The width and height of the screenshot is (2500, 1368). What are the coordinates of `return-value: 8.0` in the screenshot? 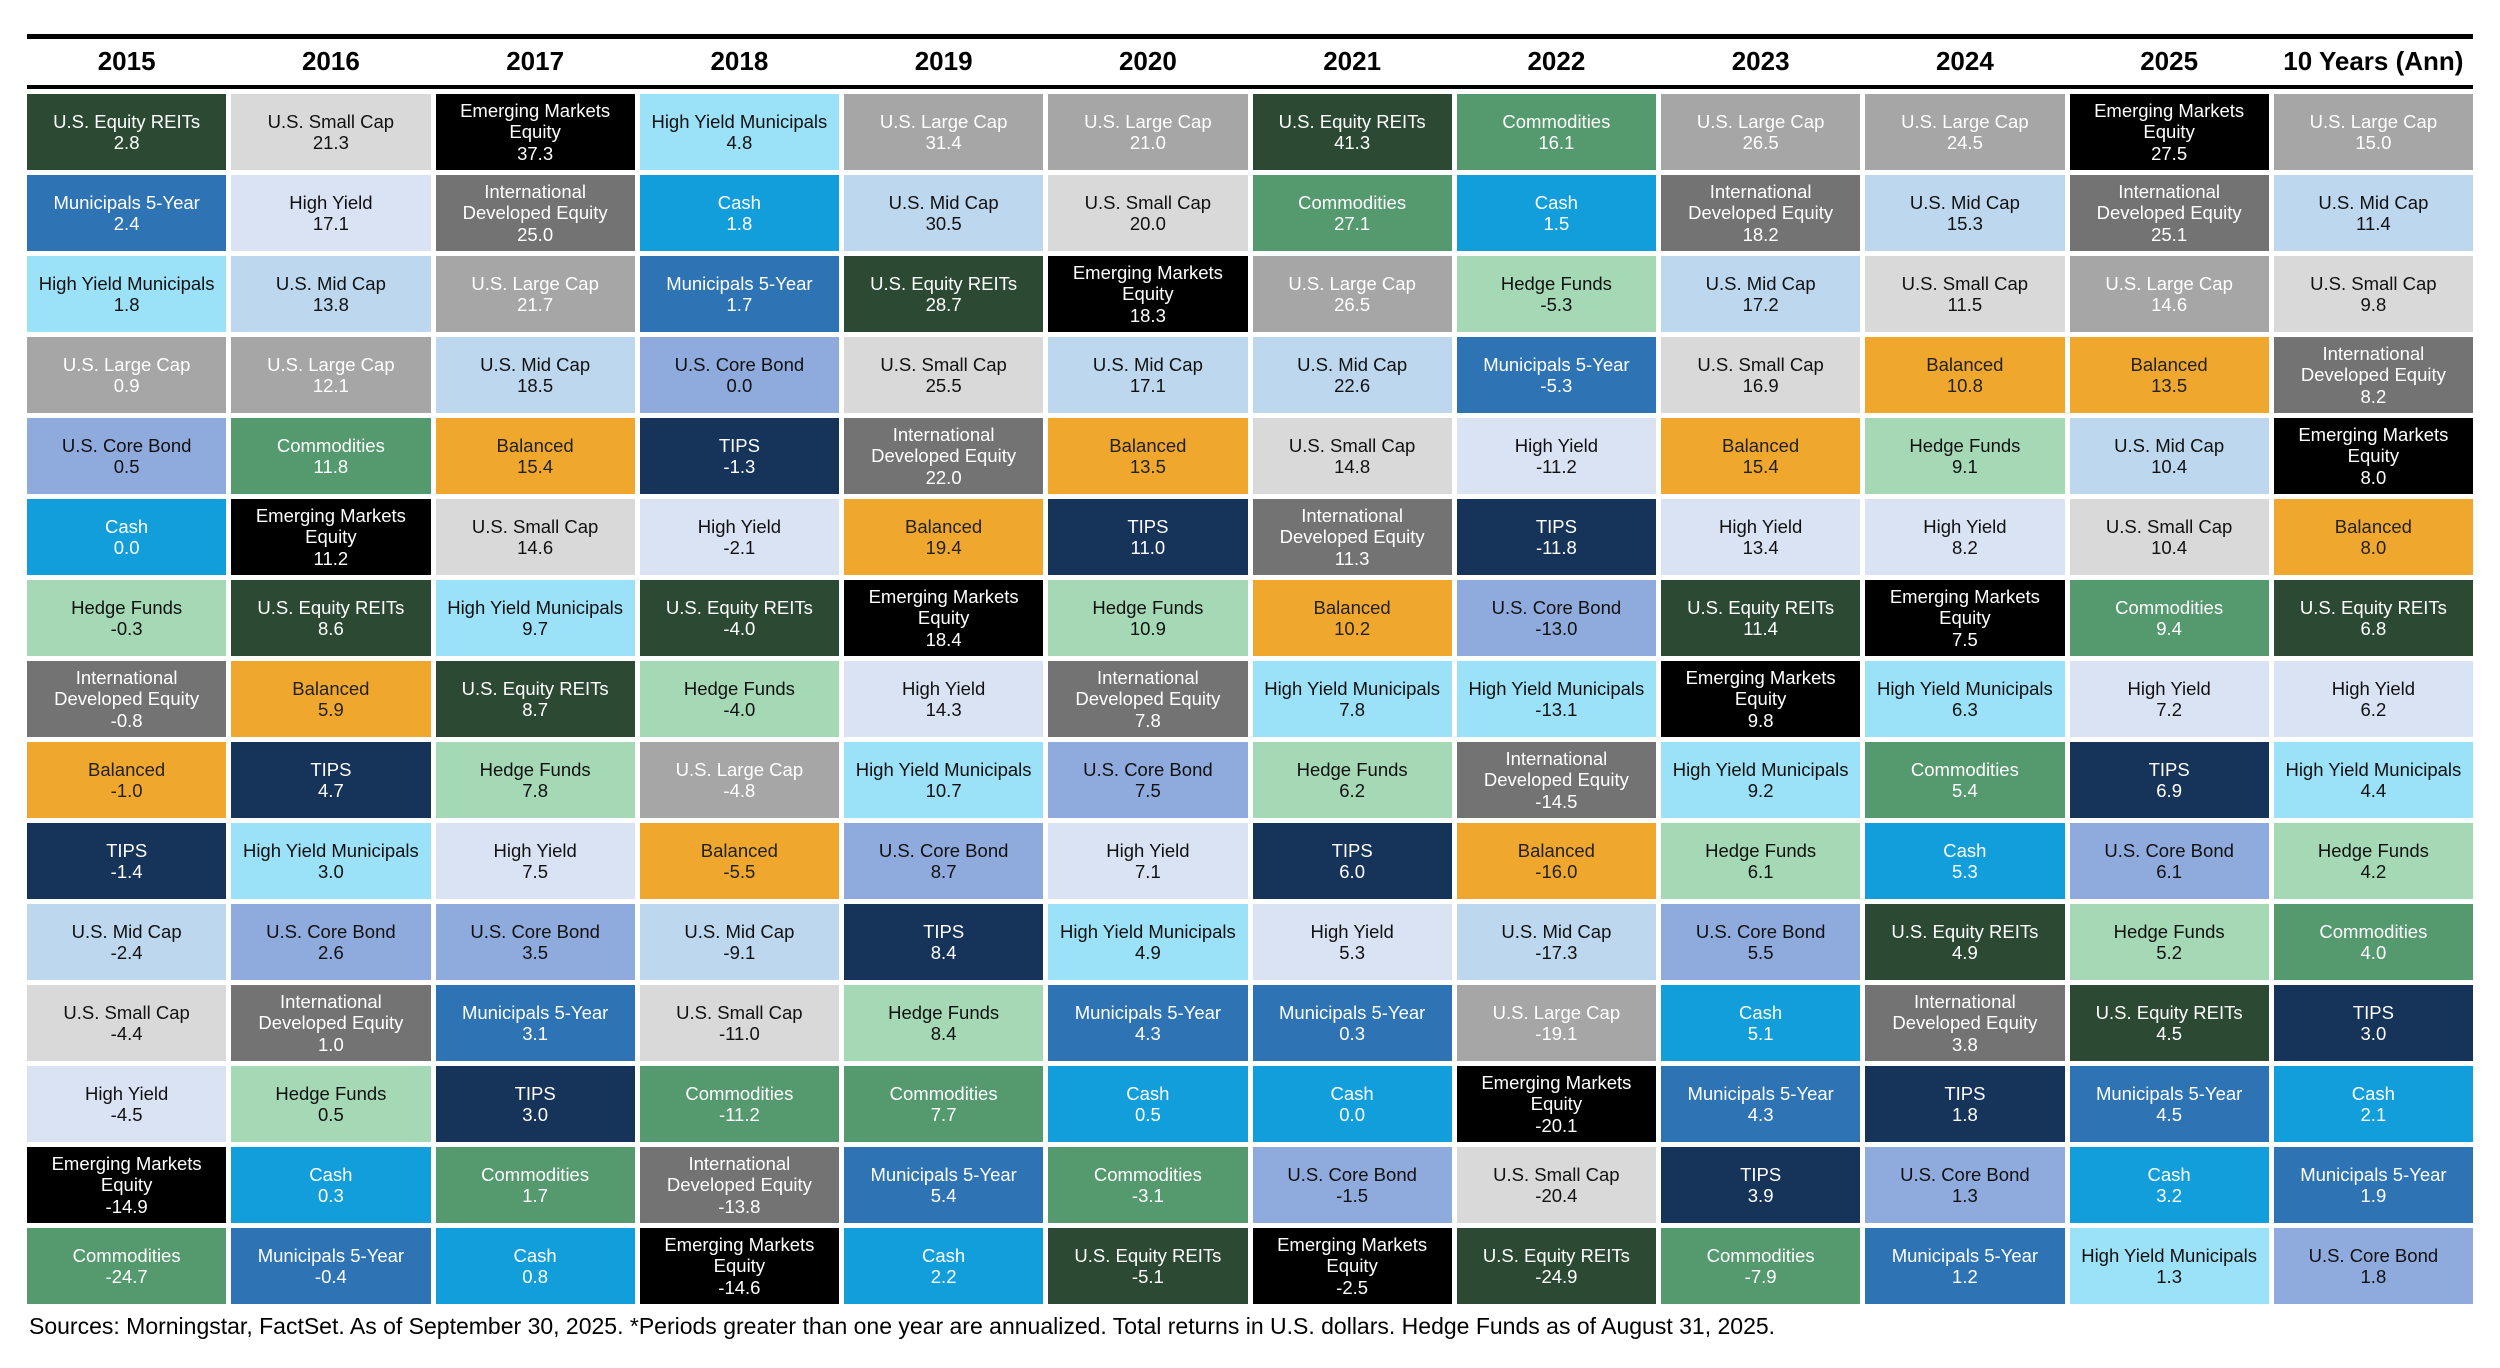 It's located at (2373, 547).